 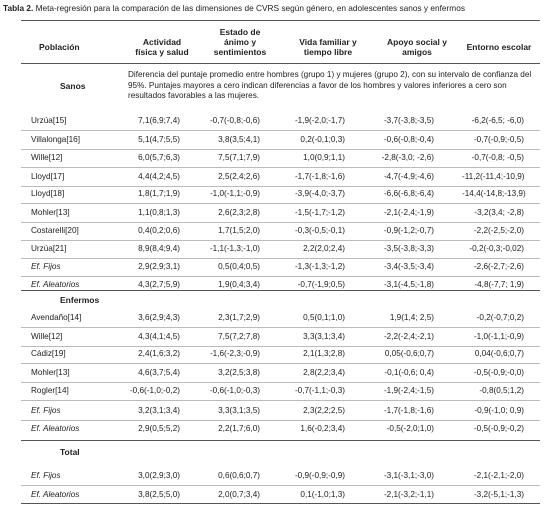 What do you see at coordinates (408, 494) in the screenshot?
I see `table-cell: -2,1(-3,2;-1,1)` at bounding box center [408, 494].